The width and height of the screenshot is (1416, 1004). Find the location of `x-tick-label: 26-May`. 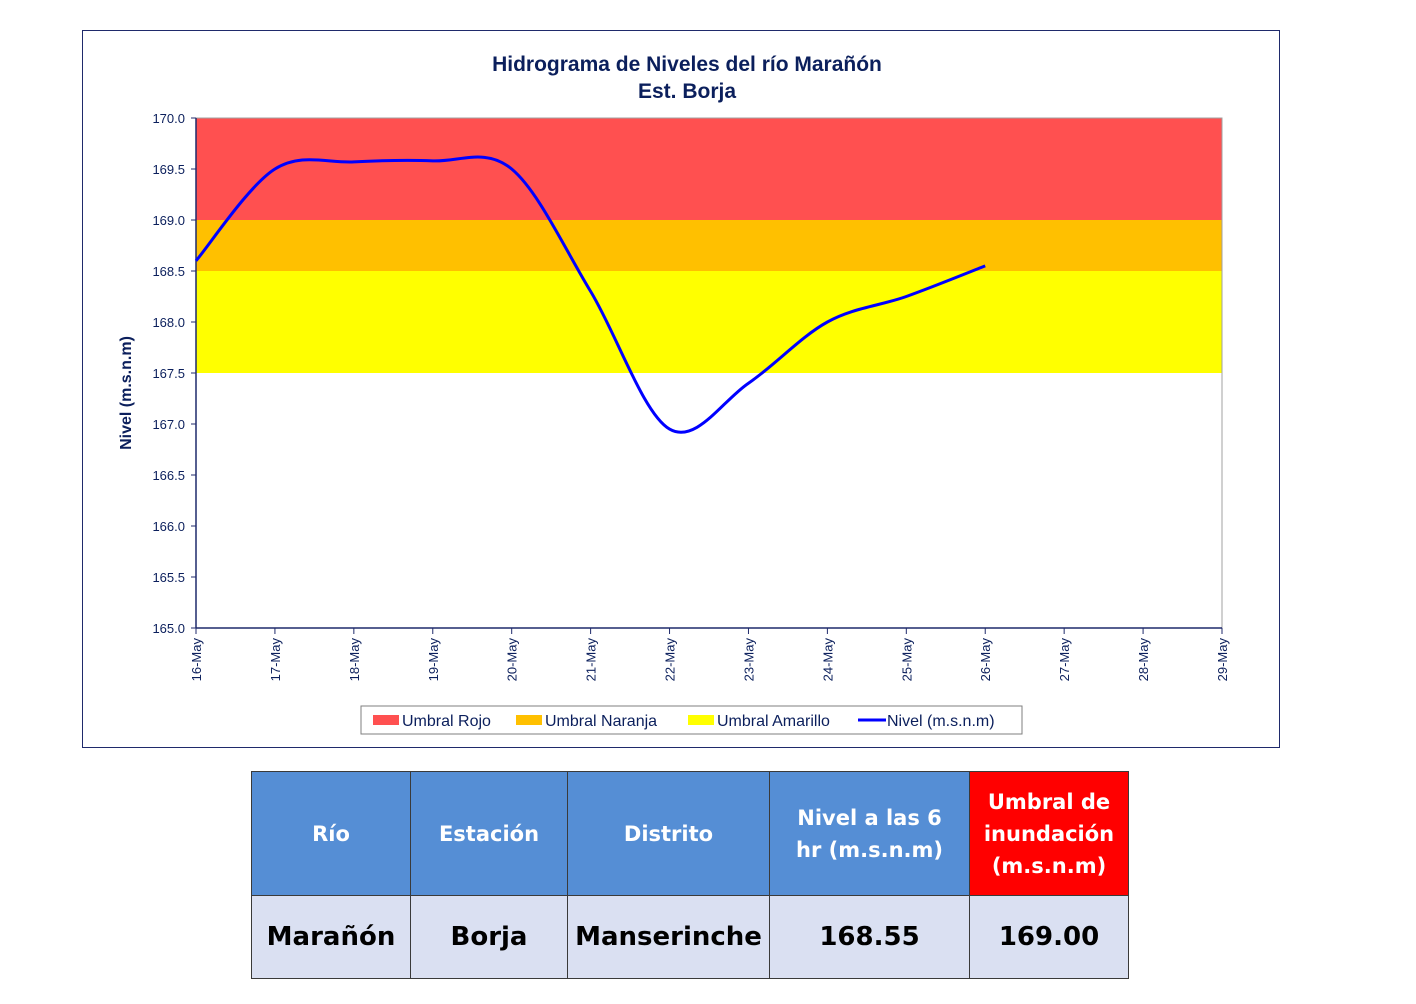

x-tick-label: 26-May is located at coordinates (985, 660).